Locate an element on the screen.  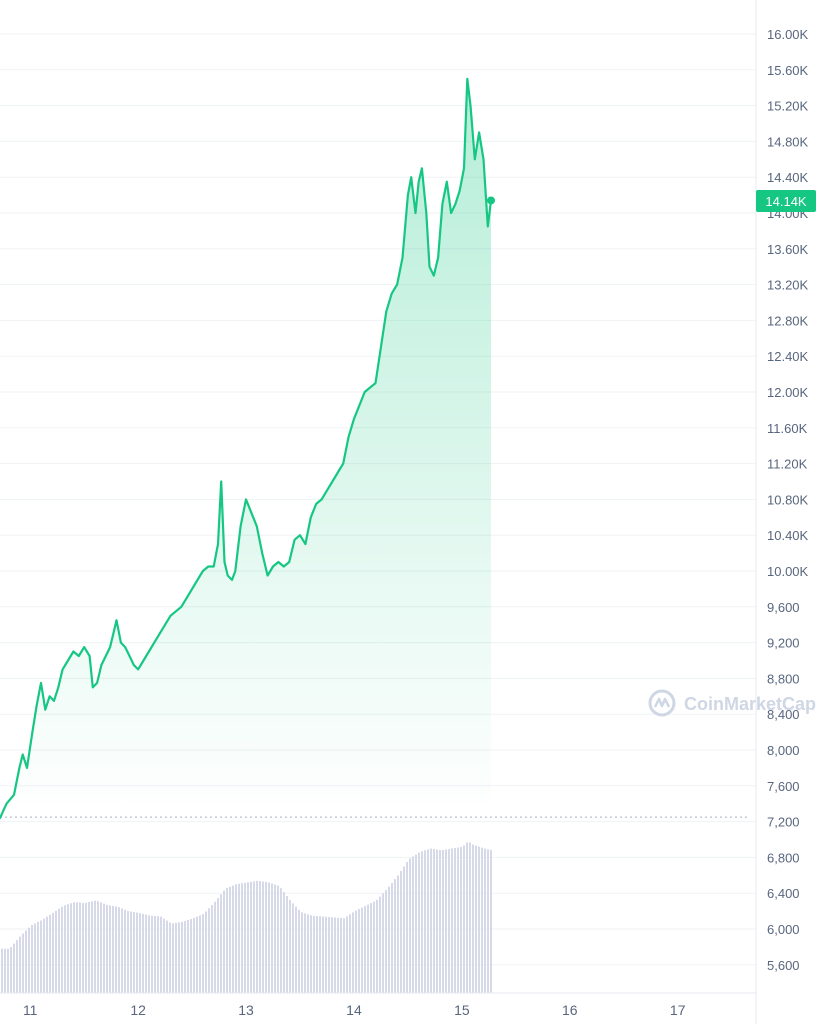
y-tick-label: 14.80K is located at coordinates (788, 141).